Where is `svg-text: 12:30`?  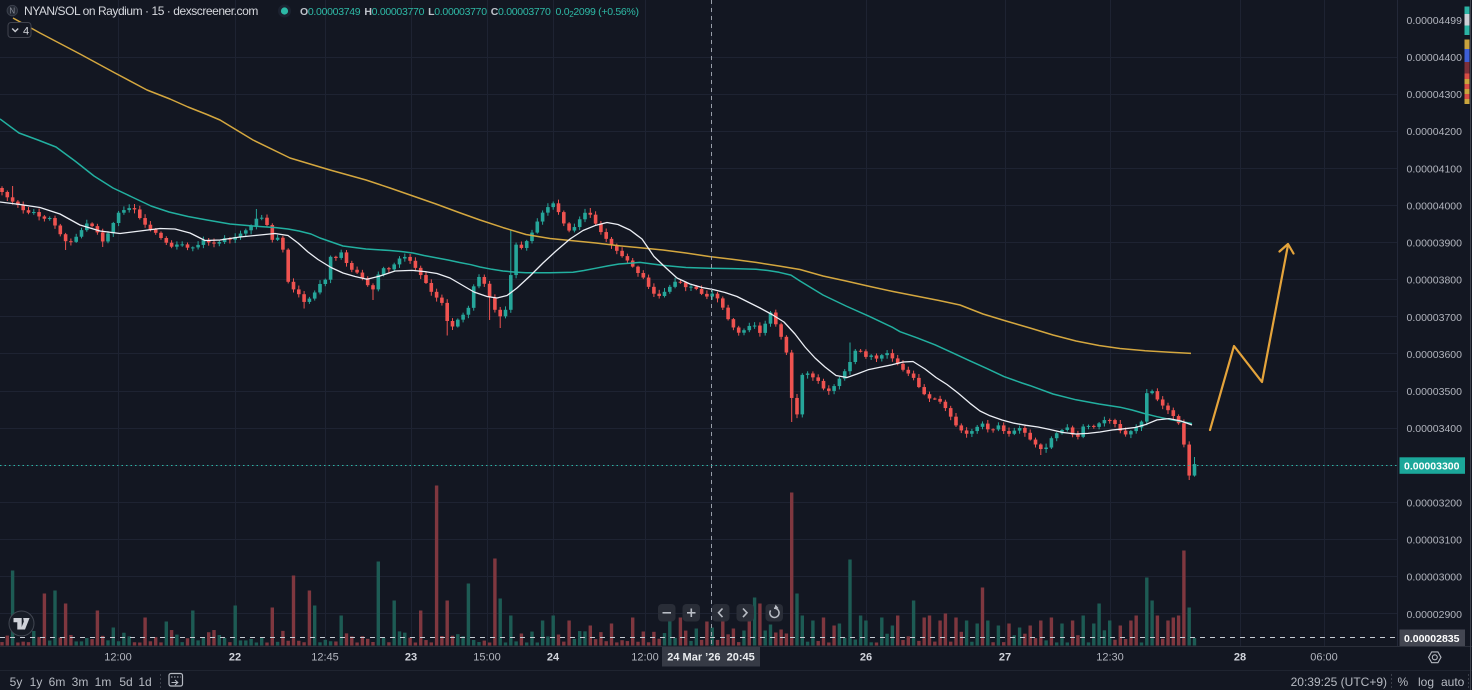
svg-text: 12:30 is located at coordinates (1110, 658).